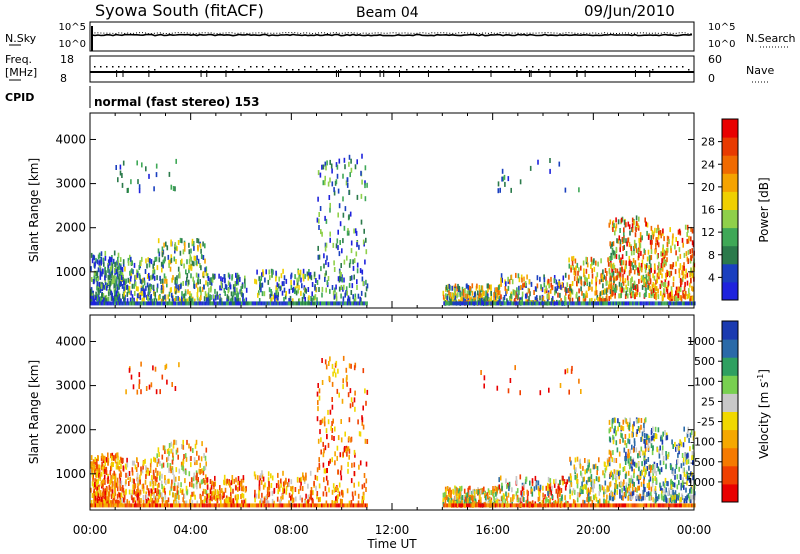 This screenshot has height=554, width=800. I want to click on nsky-trace, so click(392, 38).